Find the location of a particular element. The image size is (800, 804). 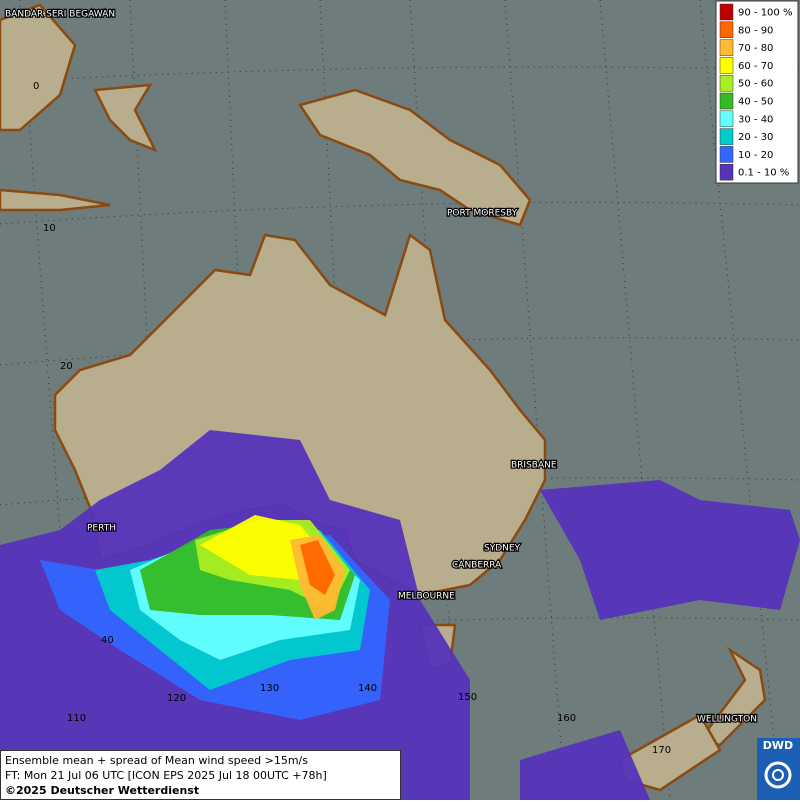

place-label: BANDAR SERI BEGAWAN is located at coordinates (60, 15).